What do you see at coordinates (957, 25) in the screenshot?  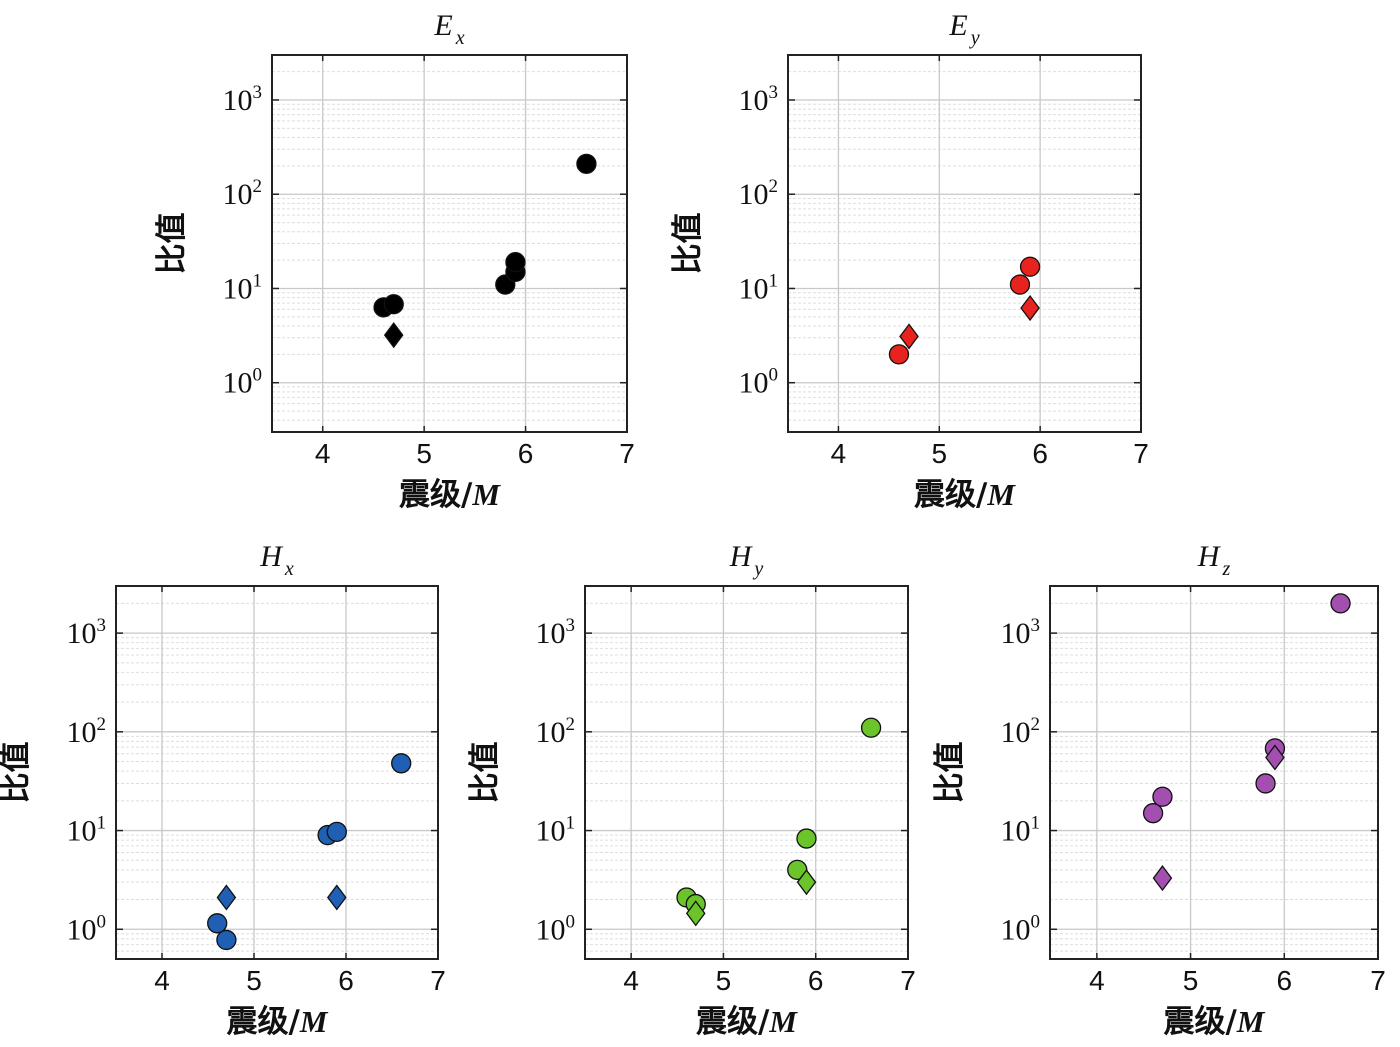 I see `chart-title-main: E` at bounding box center [957, 25].